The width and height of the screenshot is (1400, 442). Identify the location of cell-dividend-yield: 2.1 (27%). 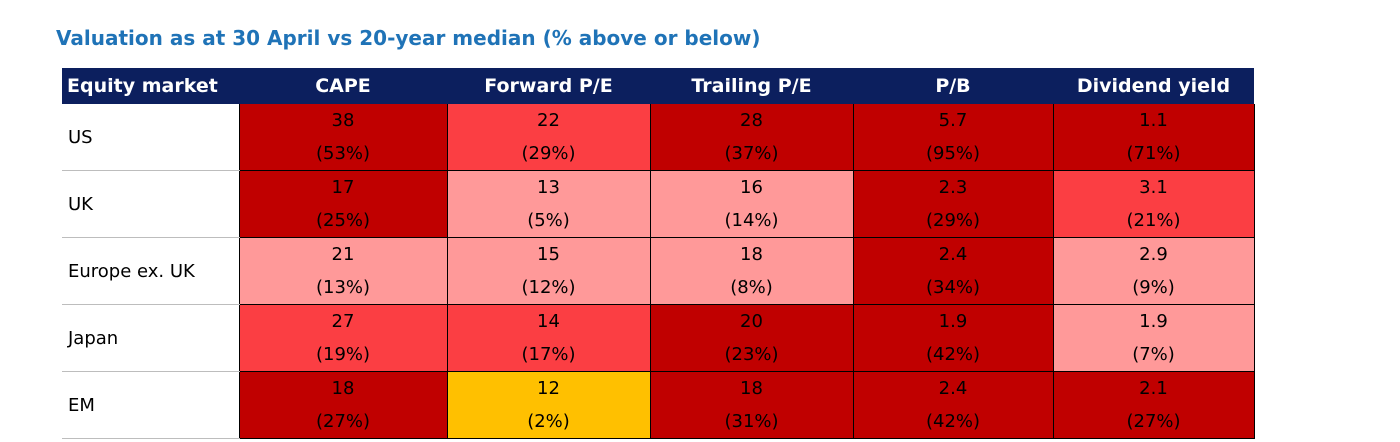
(1153, 405).